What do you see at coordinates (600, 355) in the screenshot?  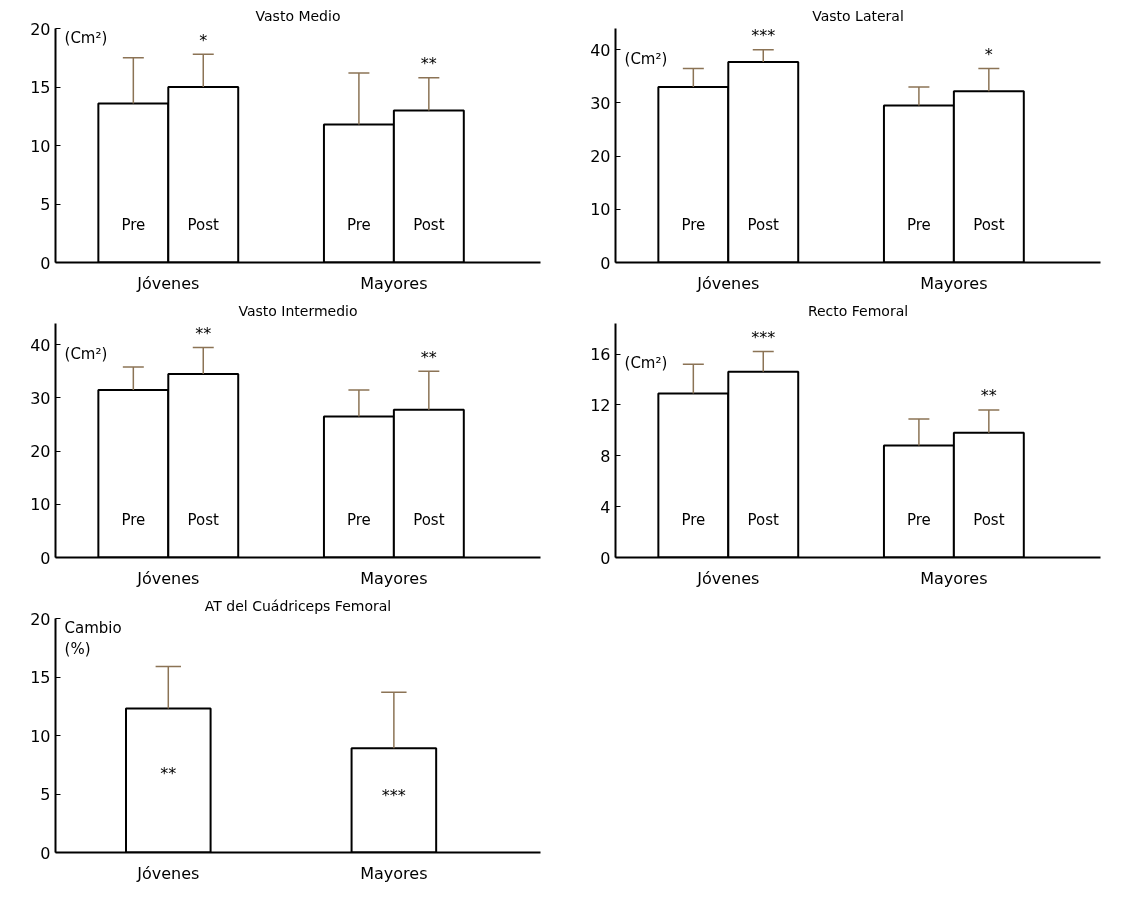 I see `y-tick-label: 16` at bounding box center [600, 355].